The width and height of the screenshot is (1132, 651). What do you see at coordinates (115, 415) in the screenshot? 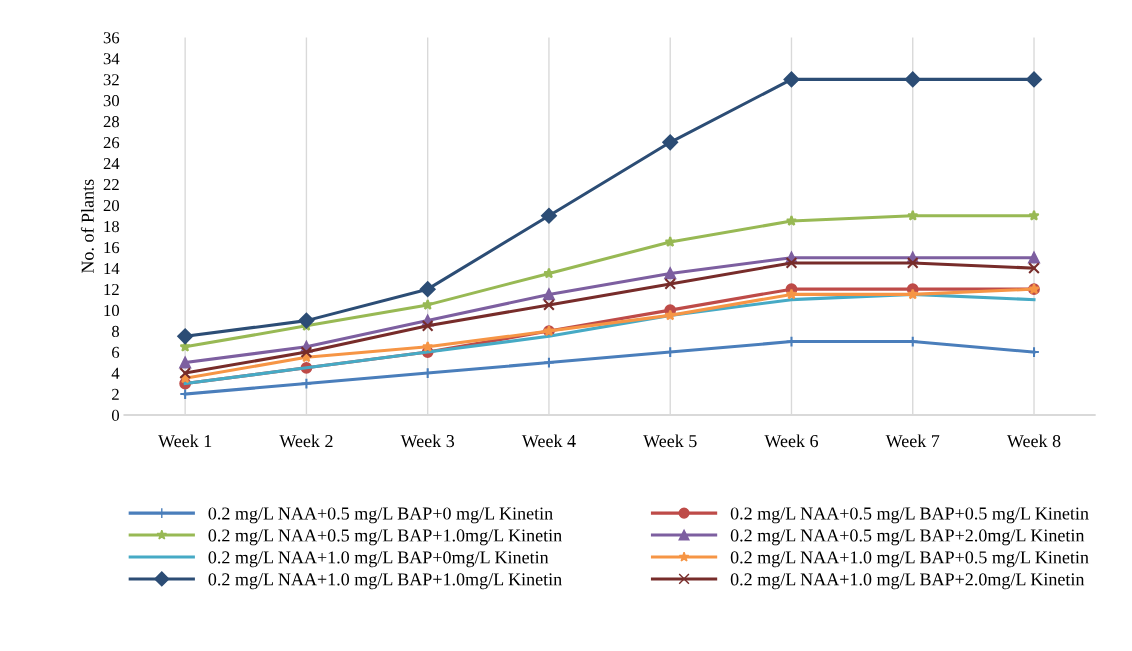
I see `y-tick-label: 0` at bounding box center [115, 415].